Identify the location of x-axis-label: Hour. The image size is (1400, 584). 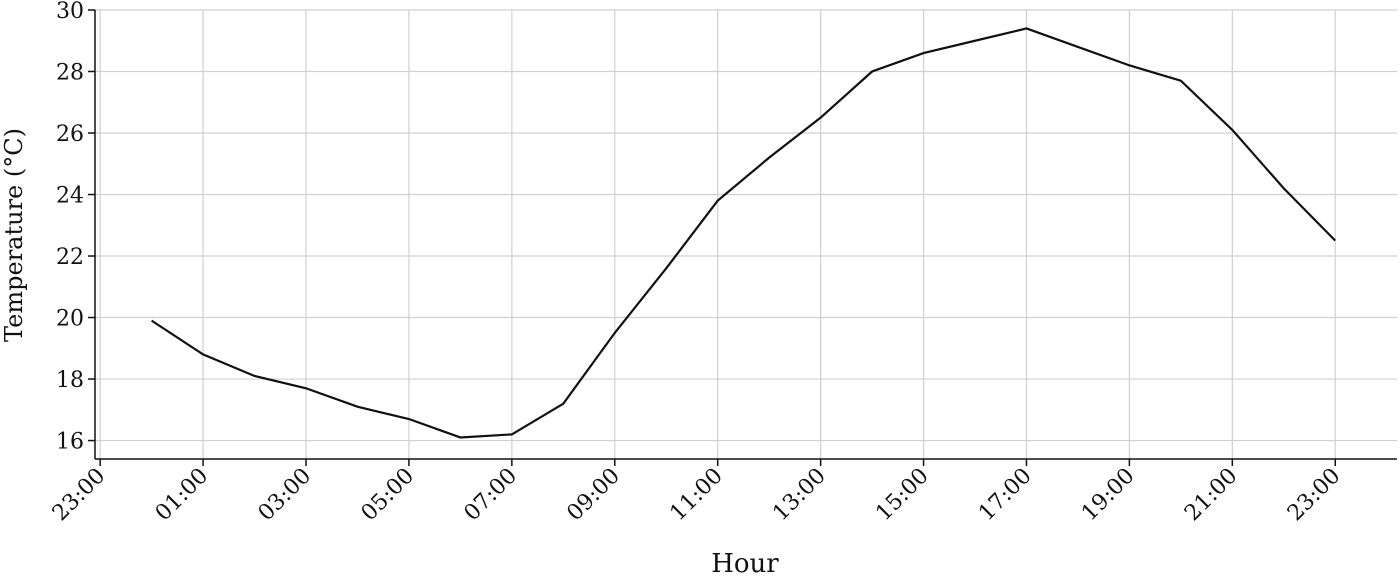
(745, 564).